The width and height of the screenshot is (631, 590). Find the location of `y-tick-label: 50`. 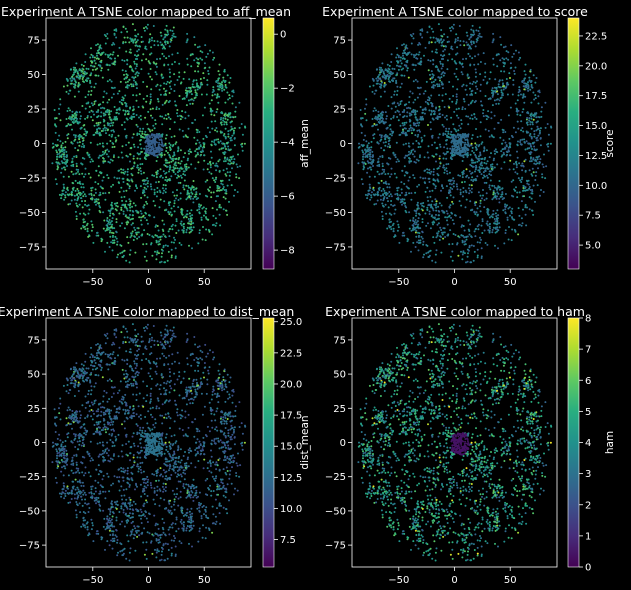

y-tick-label: 50 is located at coordinates (33, 75).